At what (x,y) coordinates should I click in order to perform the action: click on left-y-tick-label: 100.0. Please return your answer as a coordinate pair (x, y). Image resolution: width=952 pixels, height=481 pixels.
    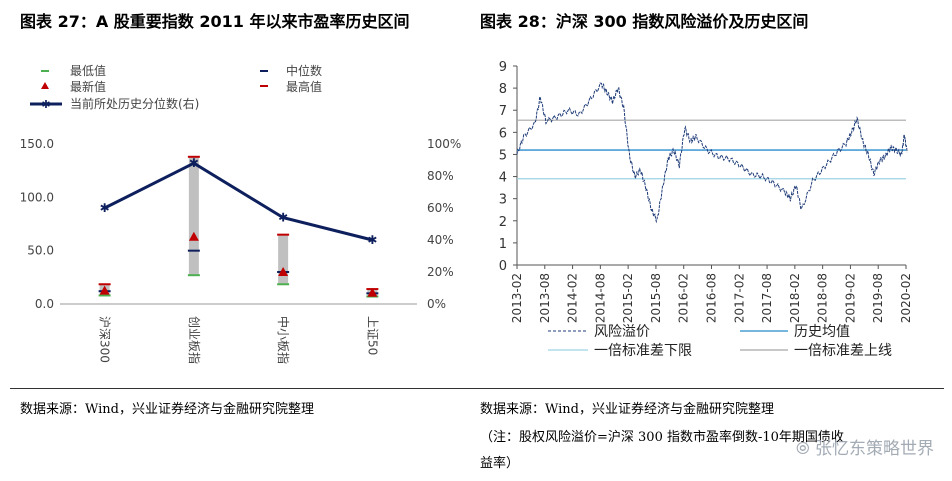
    Looking at the image, I should click on (37, 197).